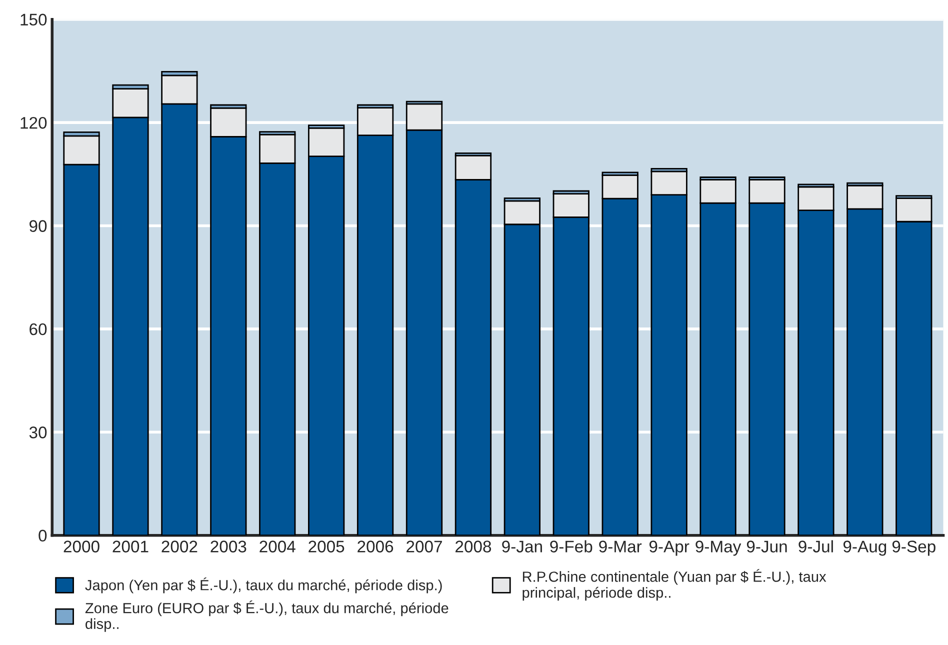 This screenshot has width=948, height=645. I want to click on x-tick-label: 9-May, so click(719, 548).